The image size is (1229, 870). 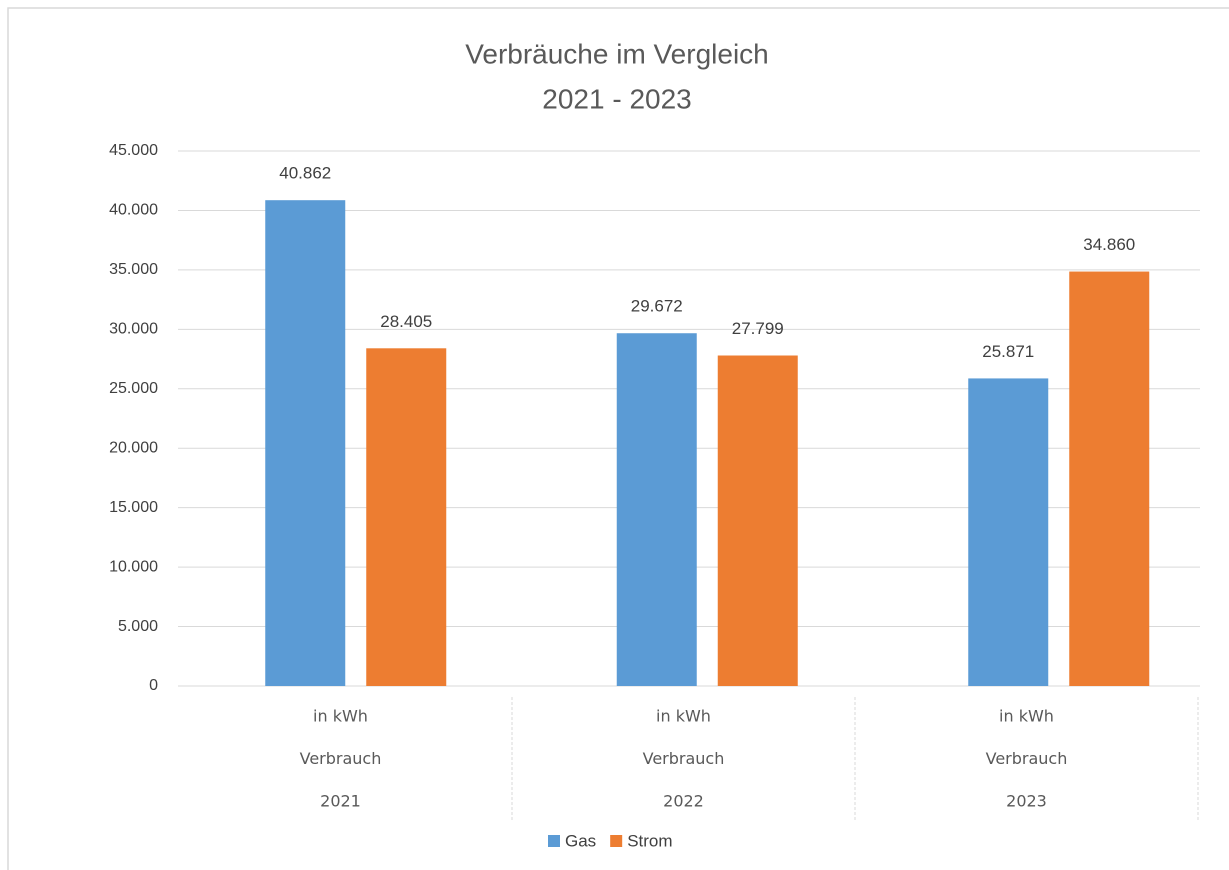 I want to click on y-tick-label: 20.000, so click(x=133, y=447).